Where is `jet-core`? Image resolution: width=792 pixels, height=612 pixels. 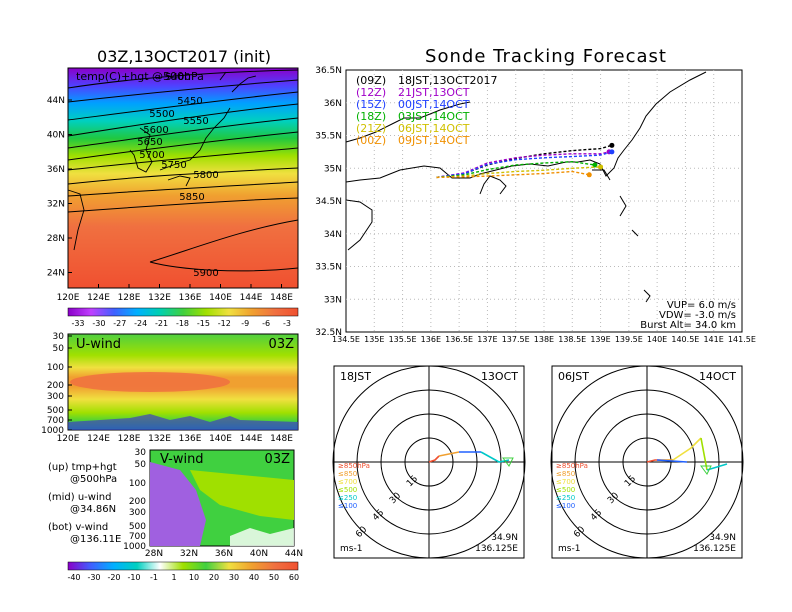 jet-core is located at coordinates (150, 382).